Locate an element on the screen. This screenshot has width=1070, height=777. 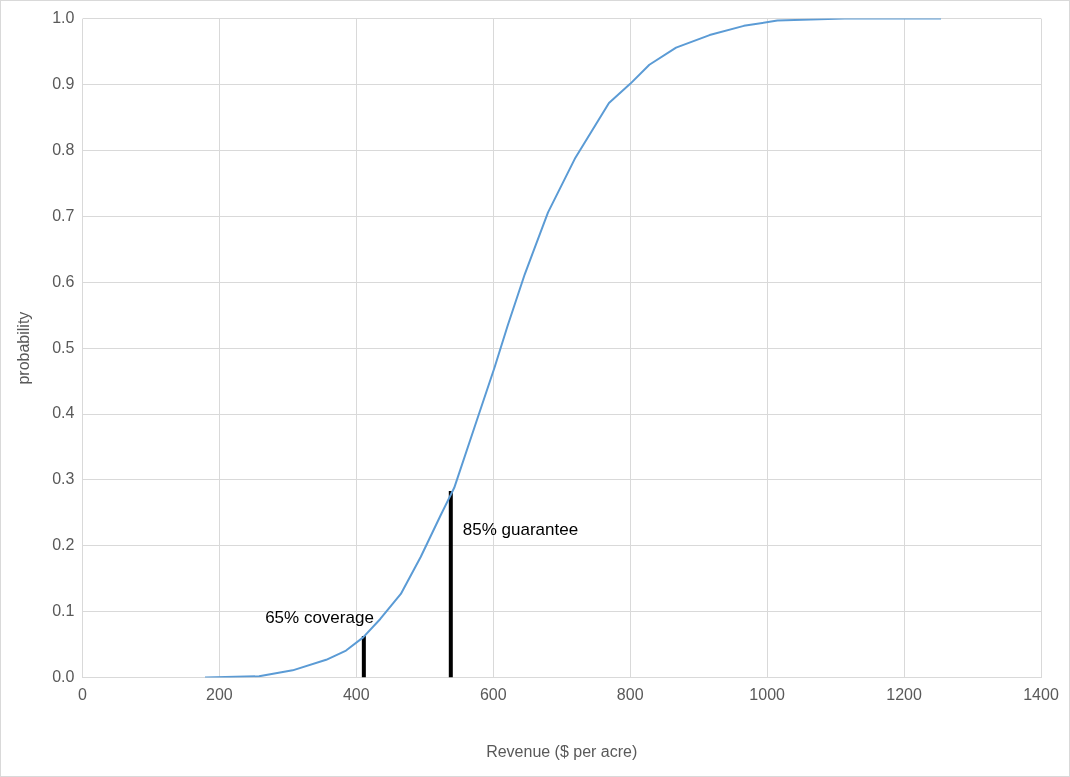
x-axis-title: Revenue ($ per acre) is located at coordinates (562, 751).